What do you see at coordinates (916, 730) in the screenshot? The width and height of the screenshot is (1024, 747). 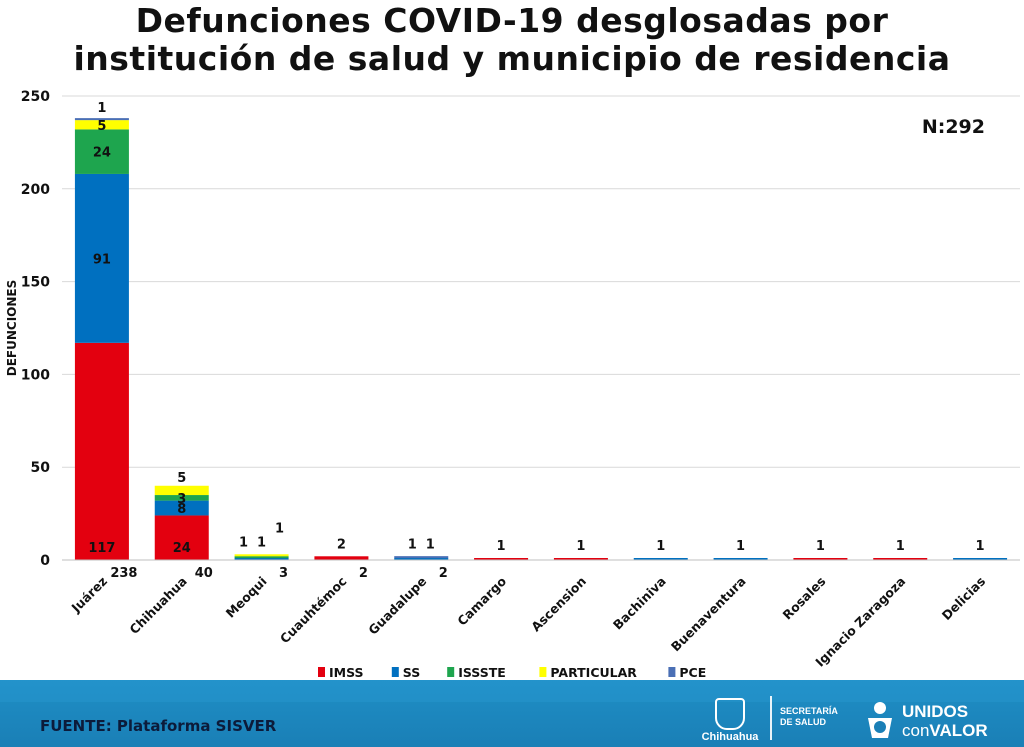 I see `unidos-con: con` at bounding box center [916, 730].